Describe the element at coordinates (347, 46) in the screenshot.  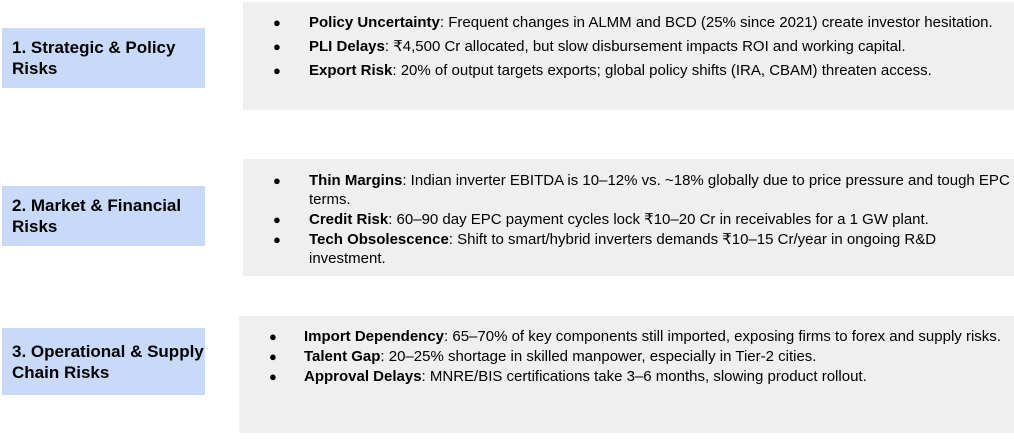
I see `risk-term: PLI Delays` at that location.